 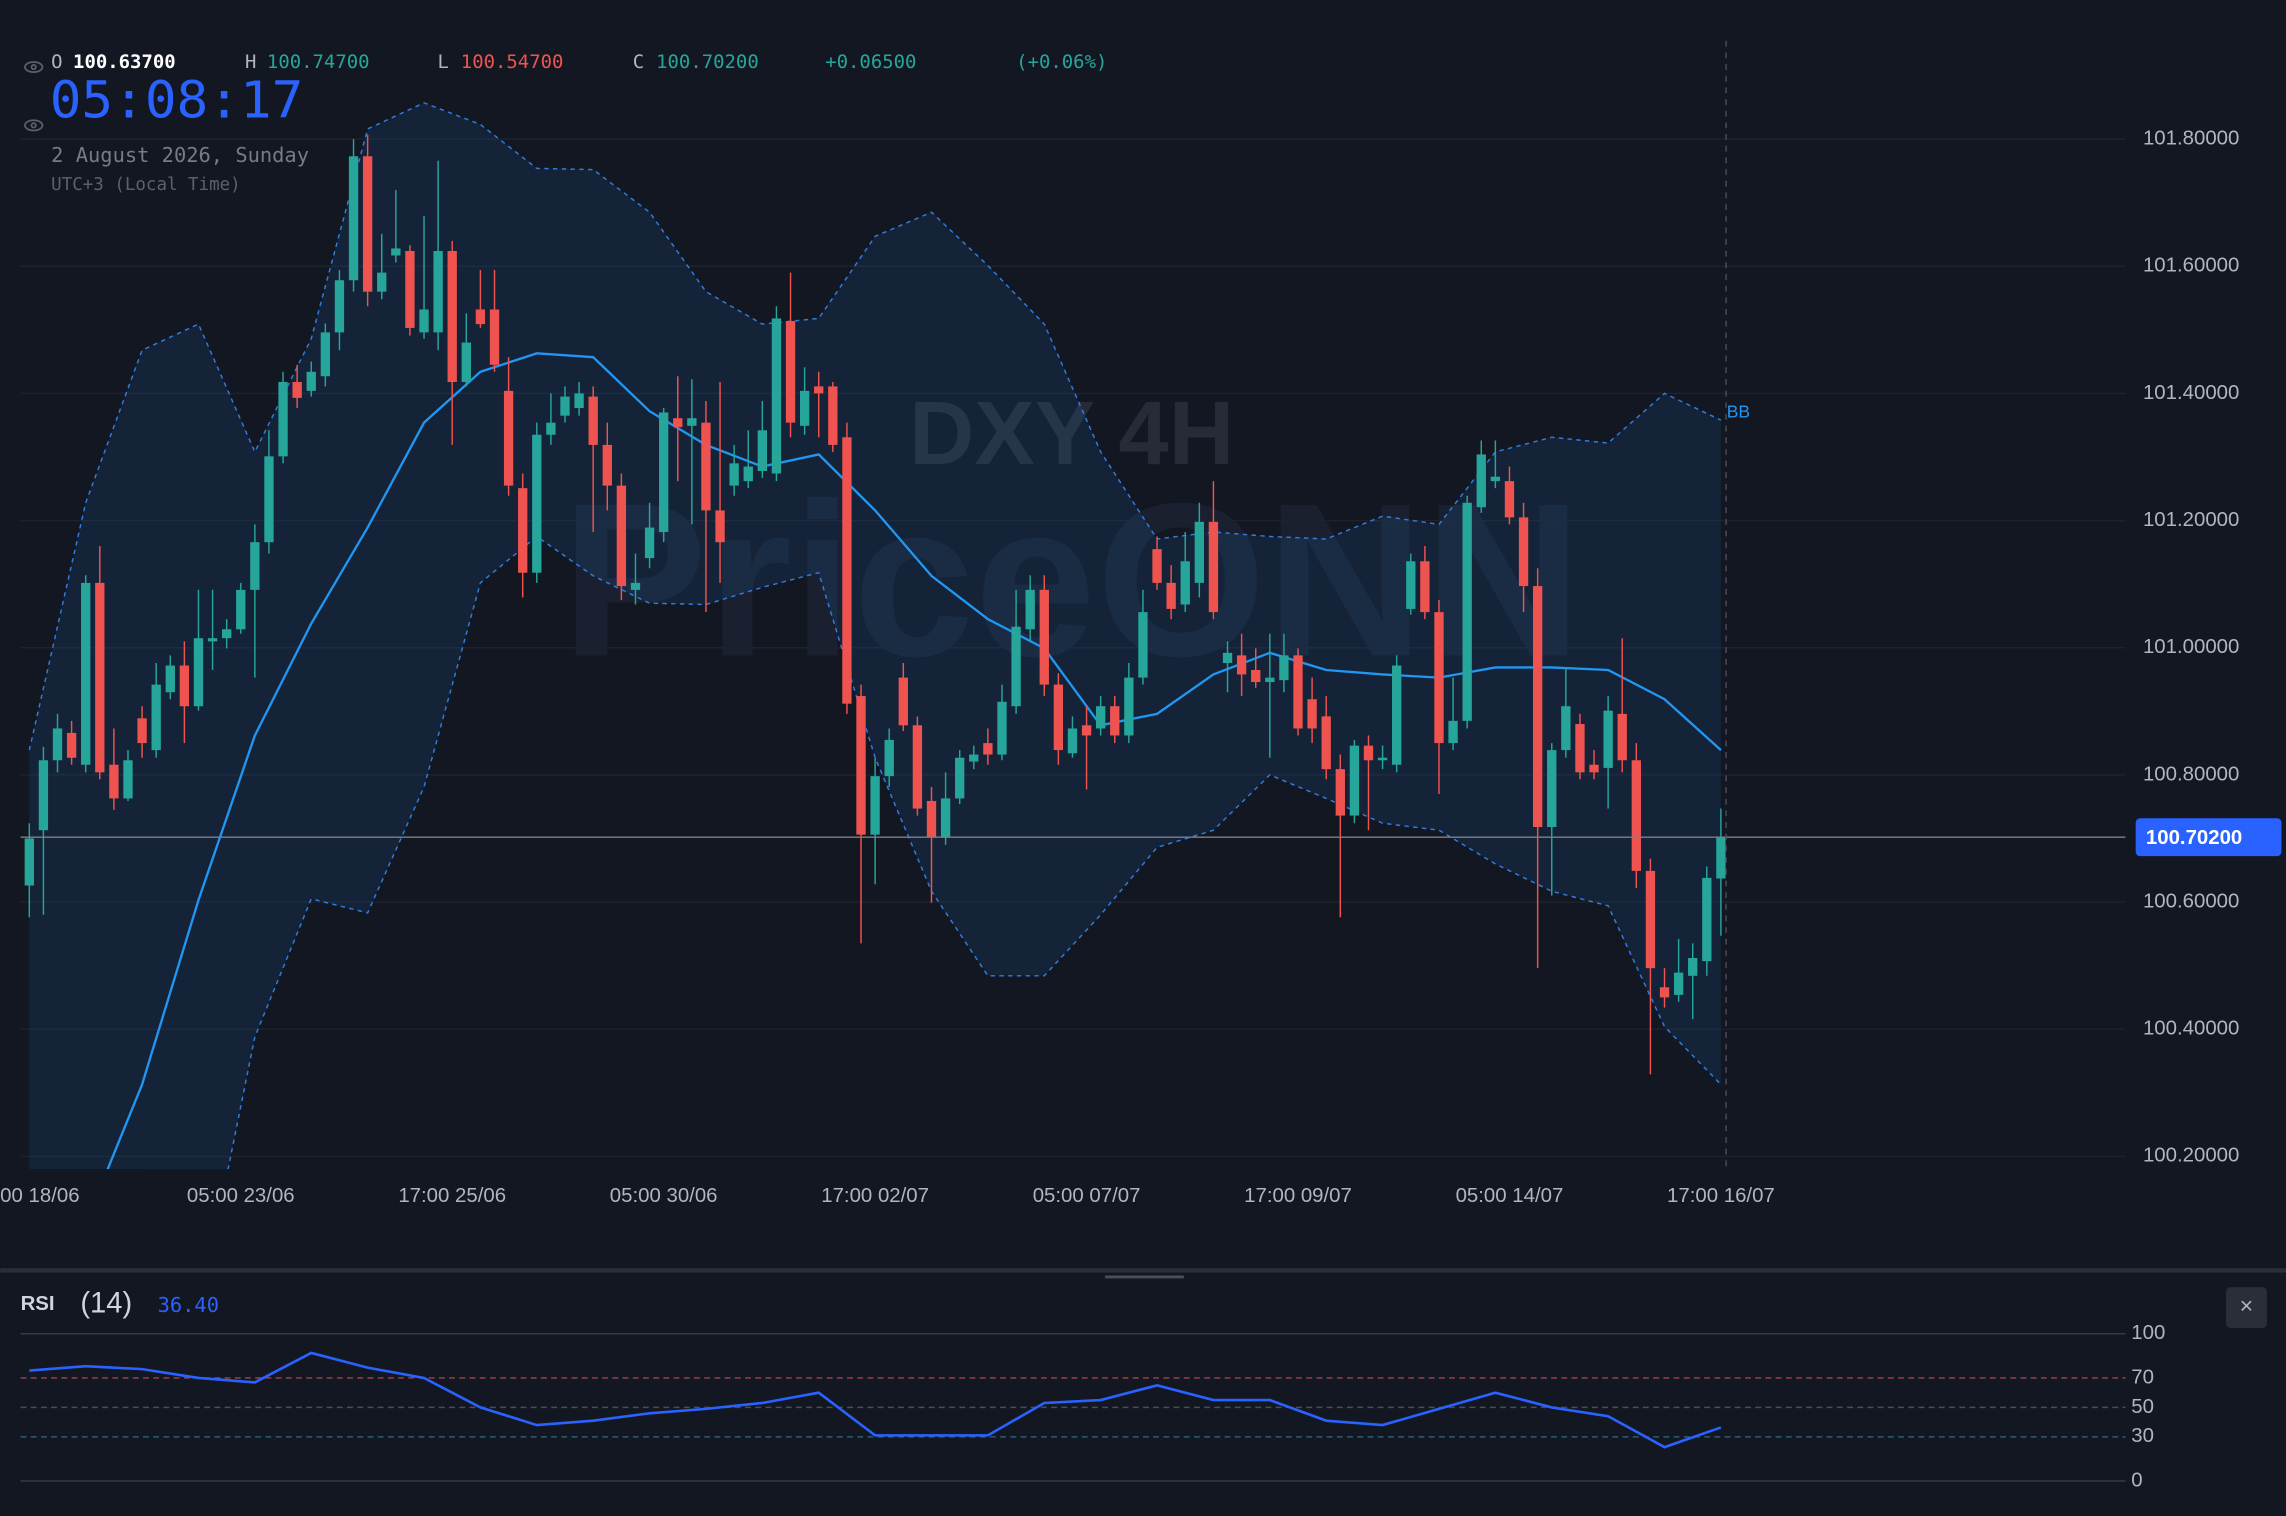 What do you see at coordinates (2142, 1377) in the screenshot?
I see `rsi-tick-label: 70` at bounding box center [2142, 1377].